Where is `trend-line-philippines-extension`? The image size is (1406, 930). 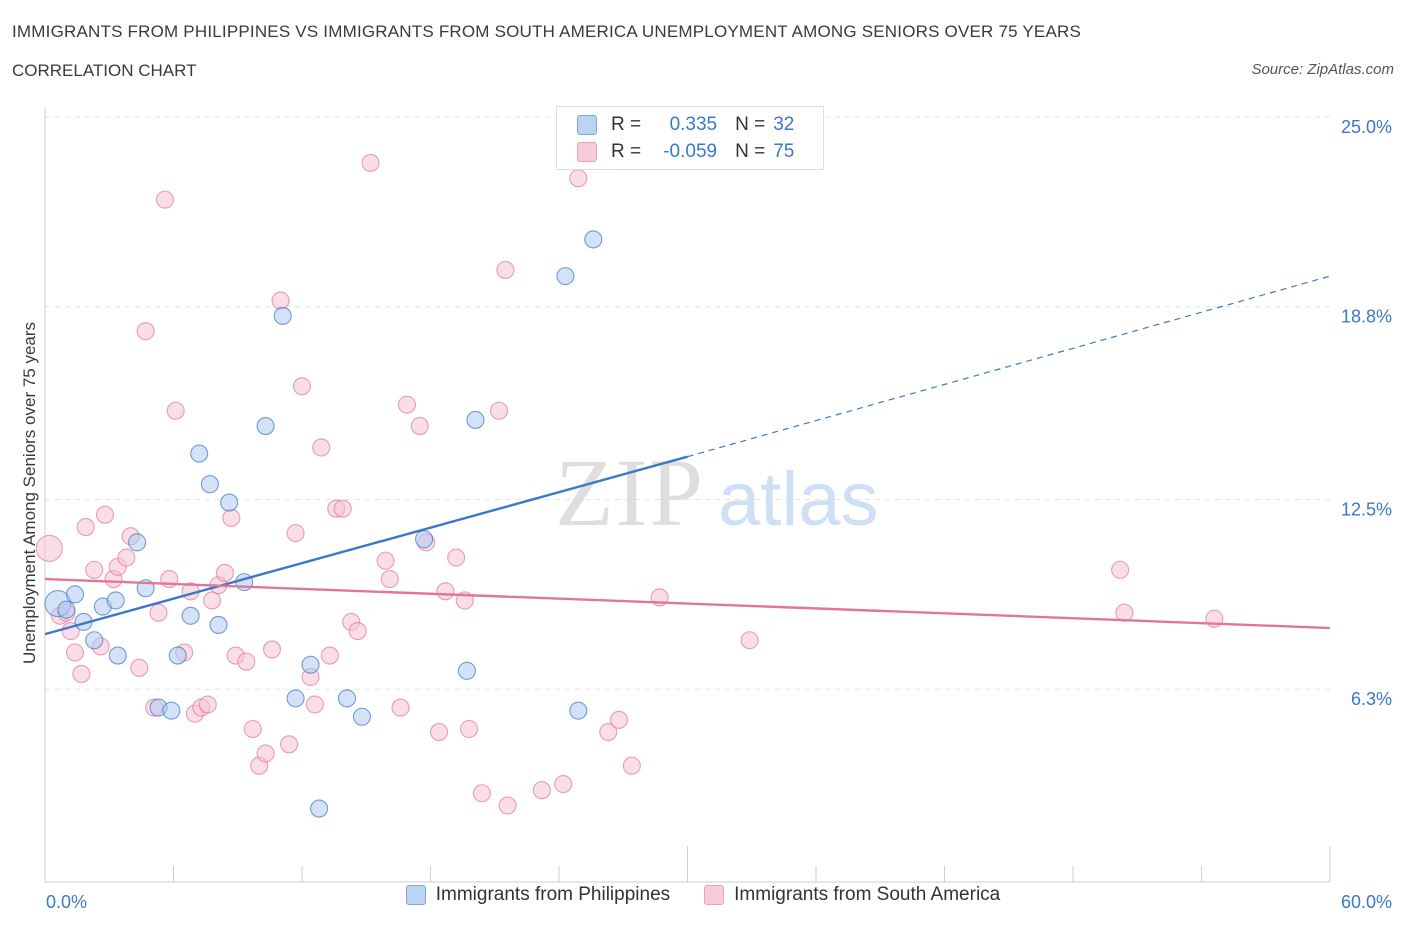 trend-line-philippines-extension is located at coordinates (1009, 366).